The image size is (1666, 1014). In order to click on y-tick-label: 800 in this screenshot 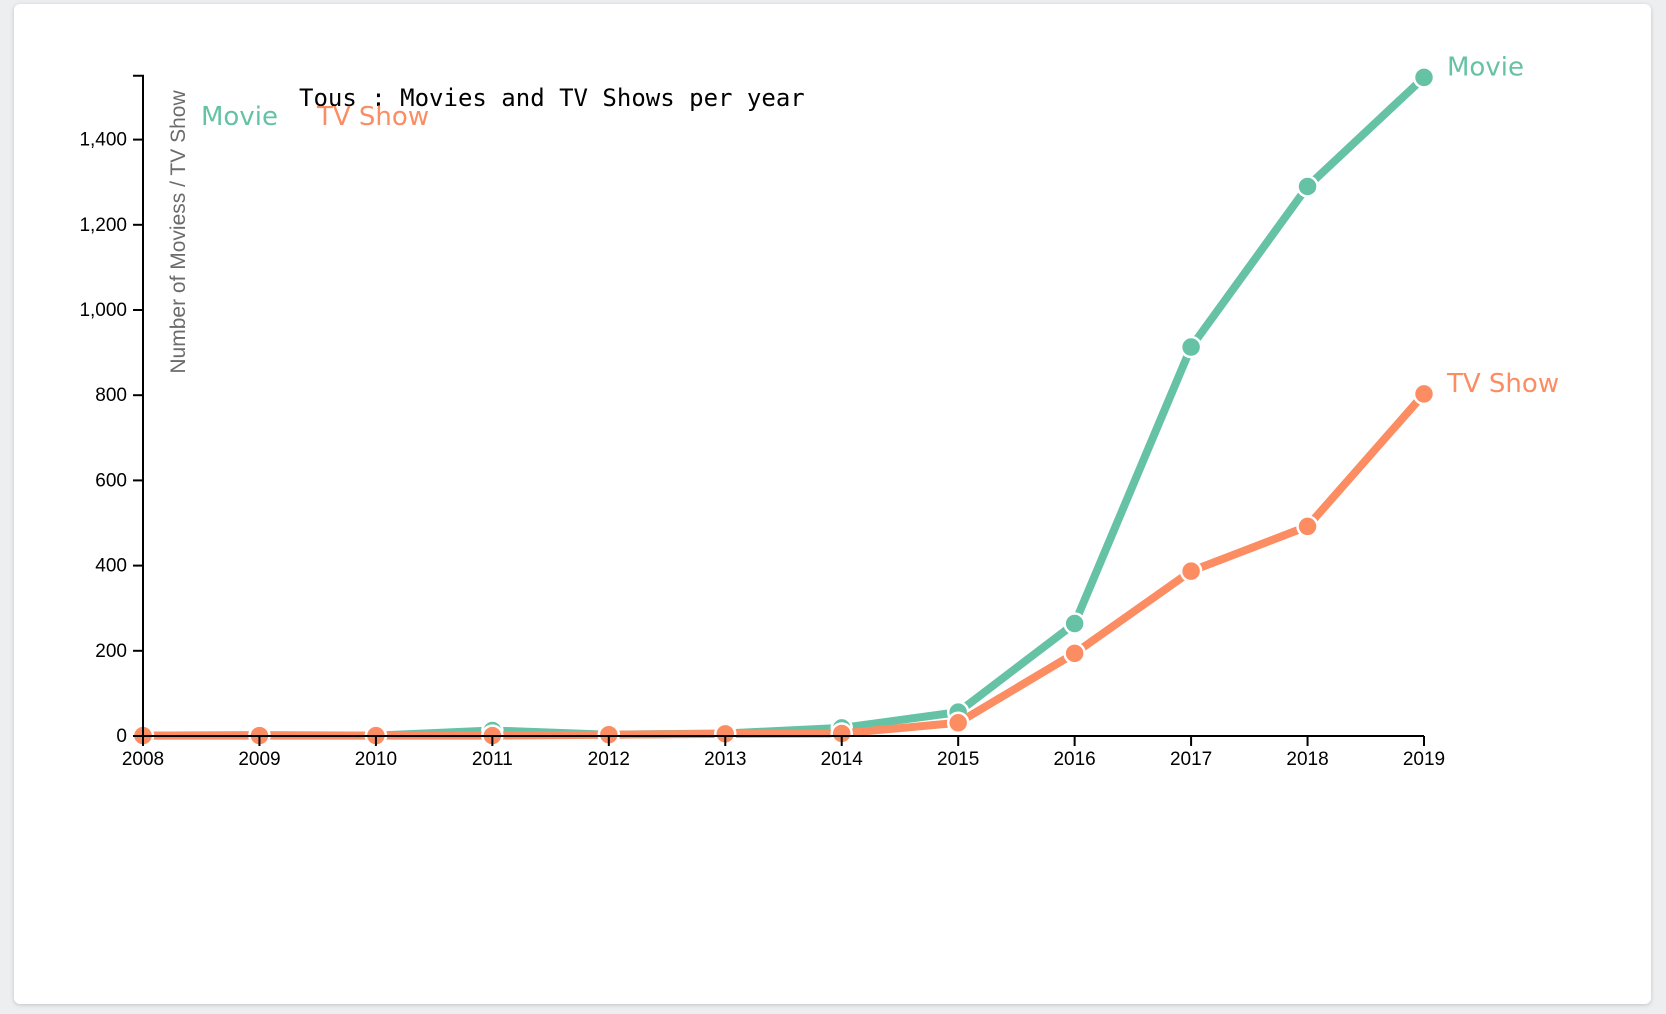, I will do `click(111, 395)`.